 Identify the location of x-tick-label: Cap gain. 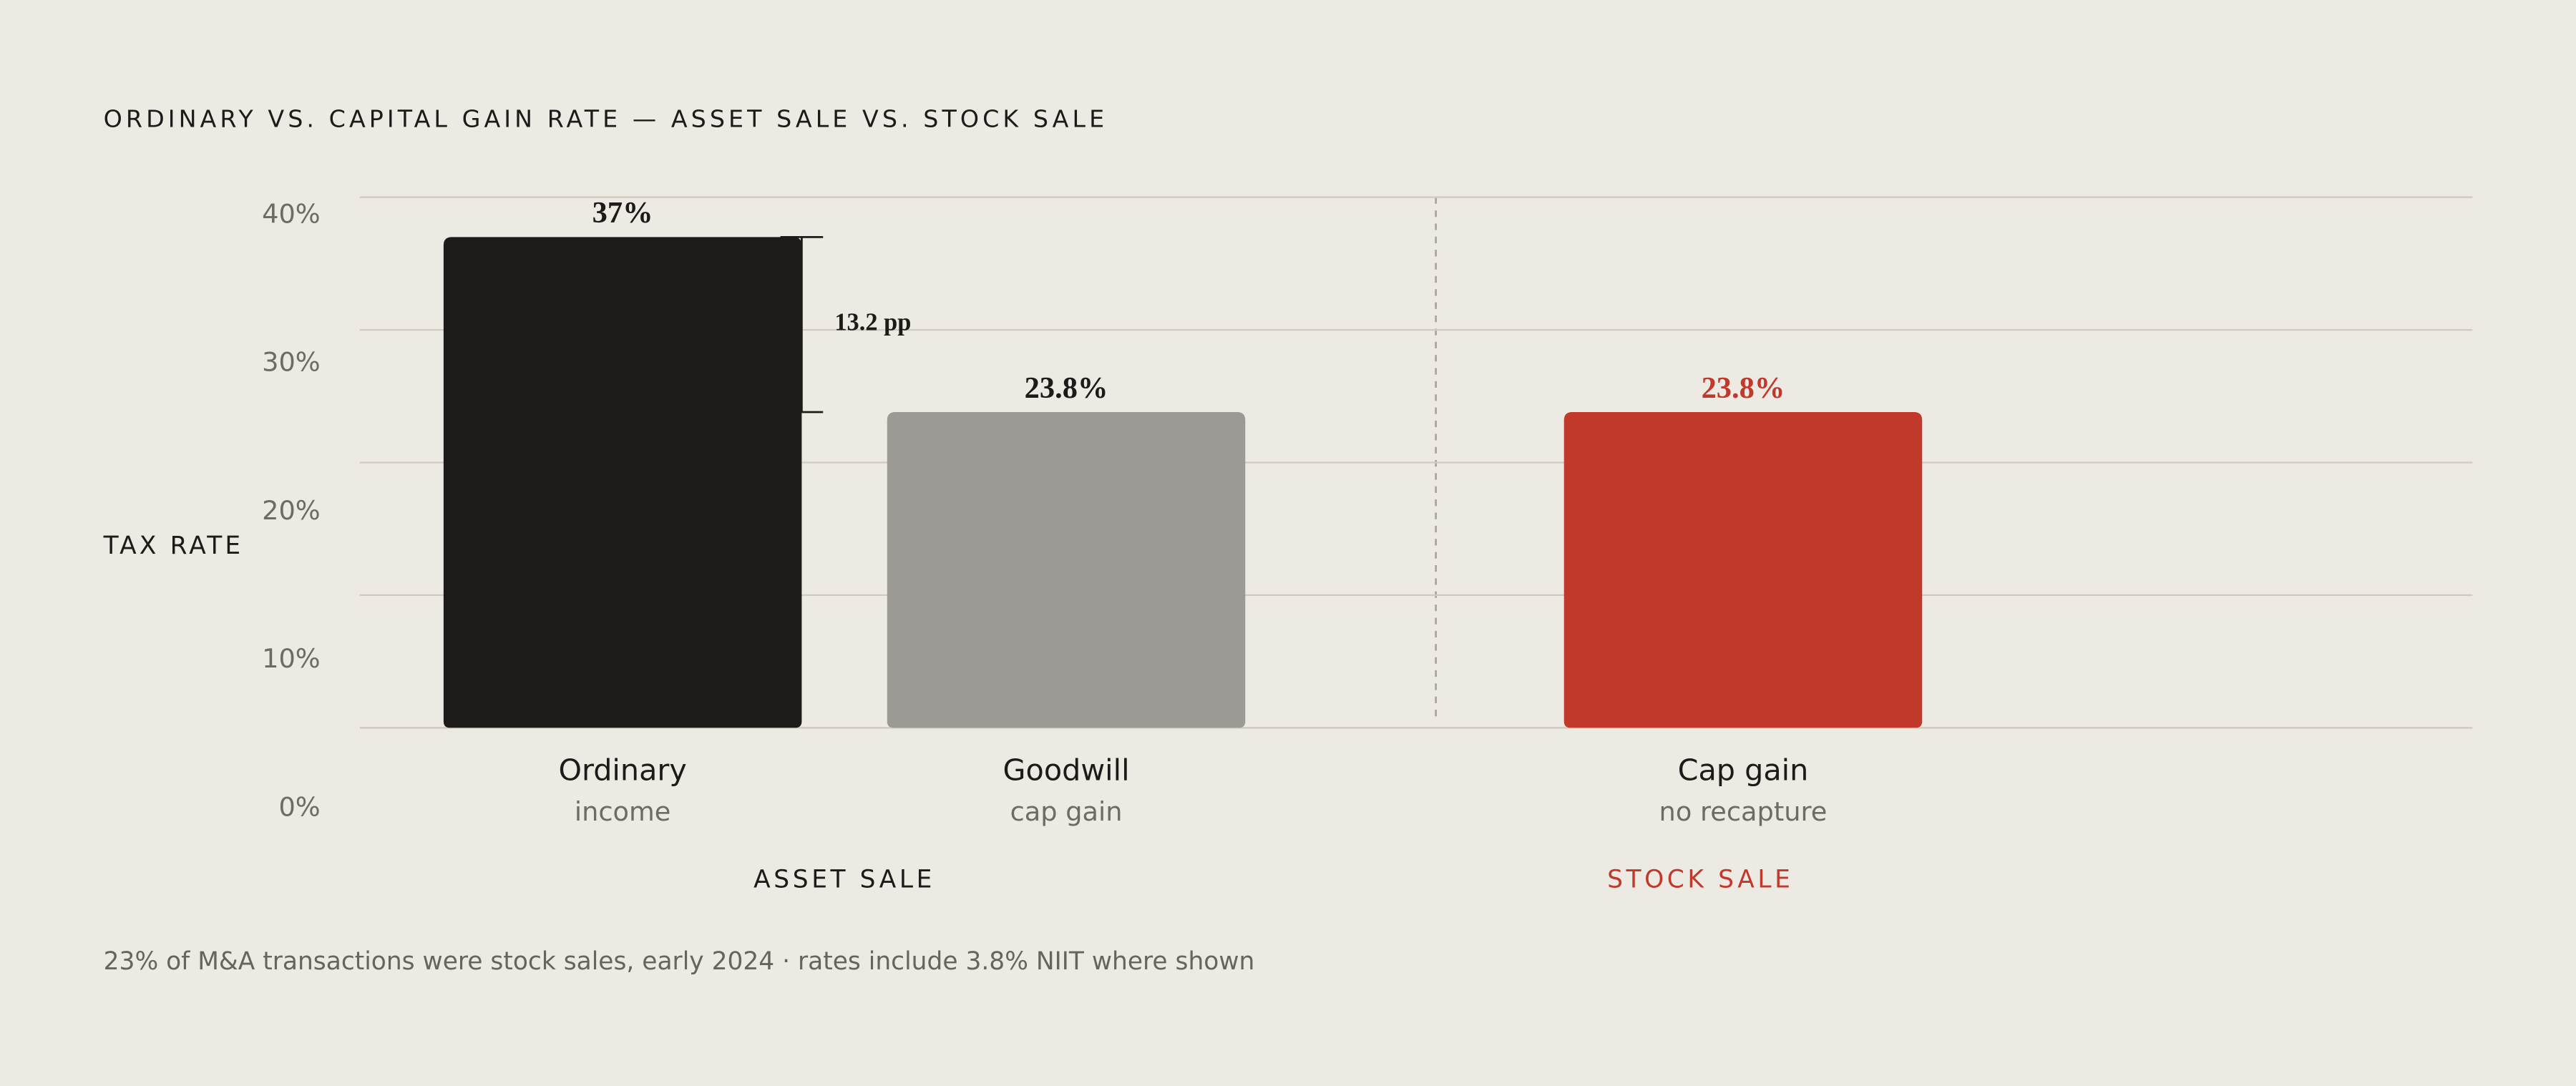
(1743, 770).